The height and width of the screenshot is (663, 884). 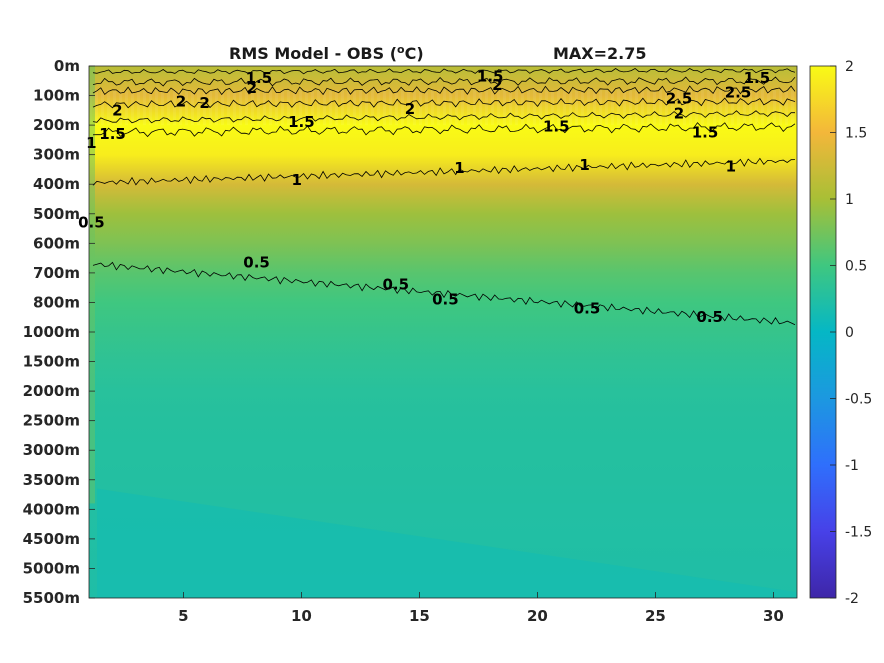 What do you see at coordinates (858, 533) in the screenshot?
I see `colorbar-tick-label: -1.5` at bounding box center [858, 533].